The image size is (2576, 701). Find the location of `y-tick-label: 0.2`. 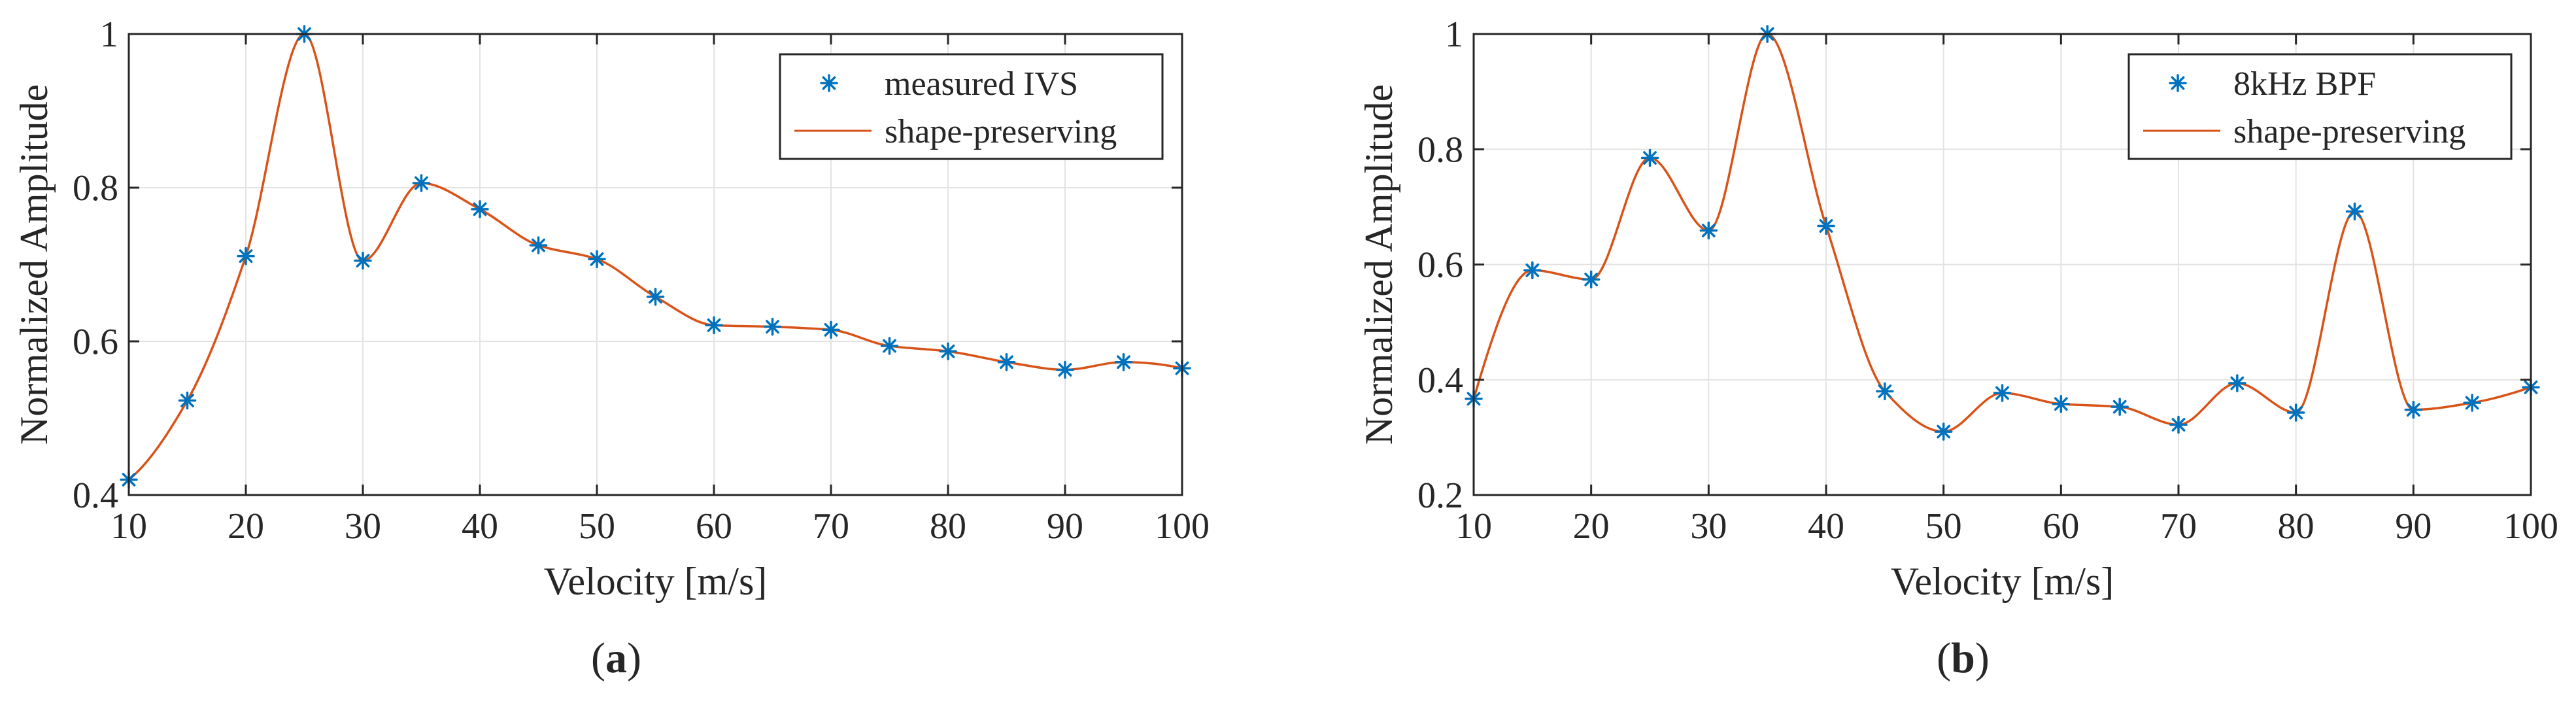

y-tick-label: 0.2 is located at coordinates (1440, 495).